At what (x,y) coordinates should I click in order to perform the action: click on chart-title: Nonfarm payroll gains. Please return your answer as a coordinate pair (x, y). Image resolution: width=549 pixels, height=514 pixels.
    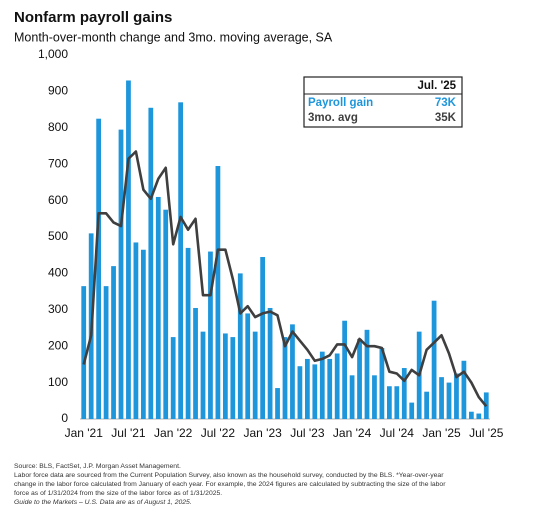
    Looking at the image, I should click on (93, 17).